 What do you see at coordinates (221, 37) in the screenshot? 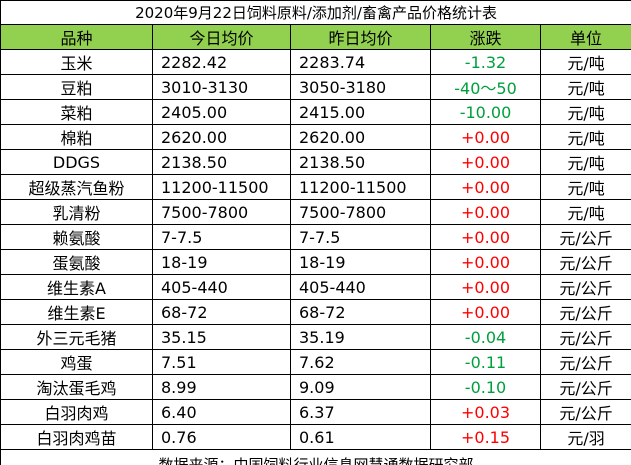
I see `header-cell: 今日均价` at bounding box center [221, 37].